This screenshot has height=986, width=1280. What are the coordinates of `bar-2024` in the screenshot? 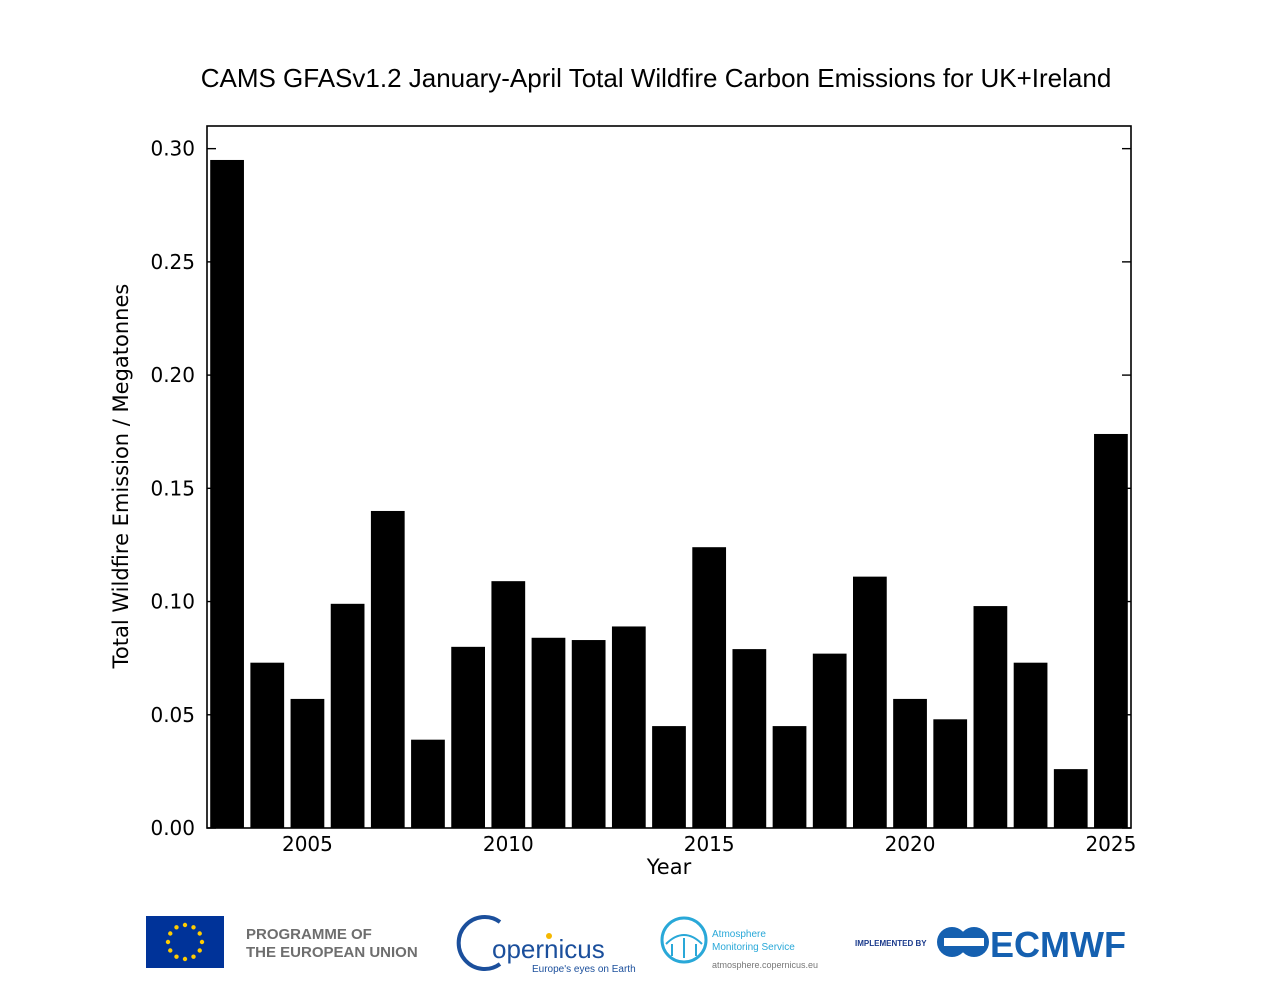 It's located at (1070, 798).